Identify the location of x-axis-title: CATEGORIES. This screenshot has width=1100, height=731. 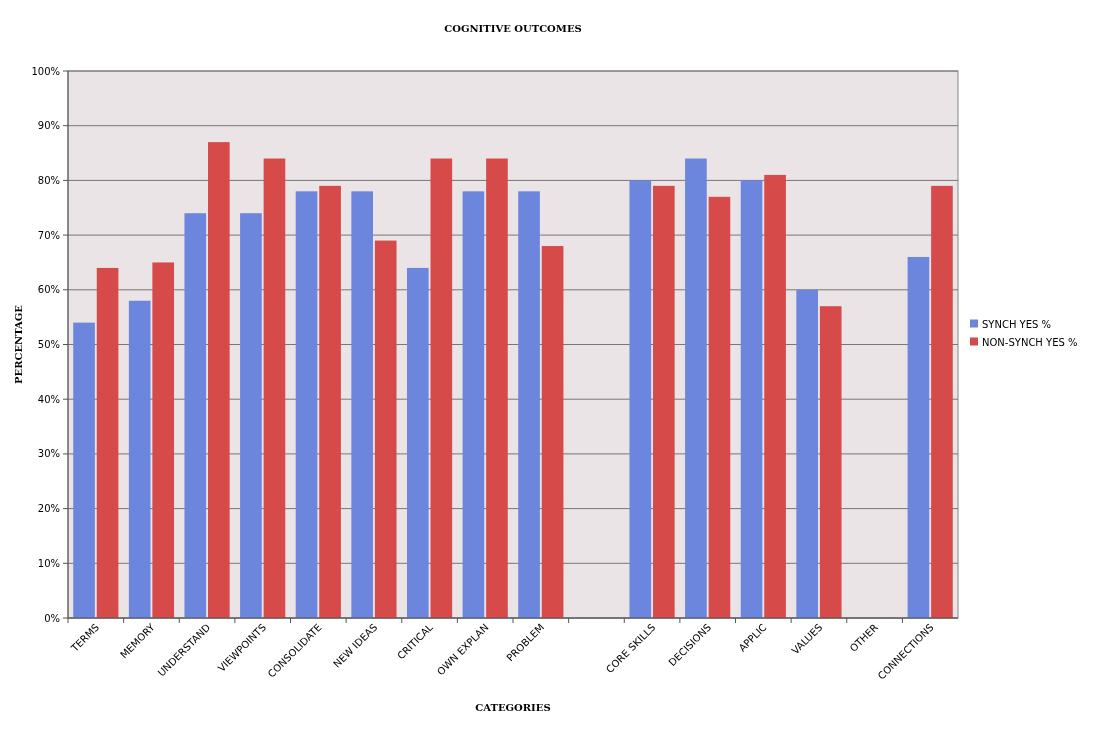
(513, 707).